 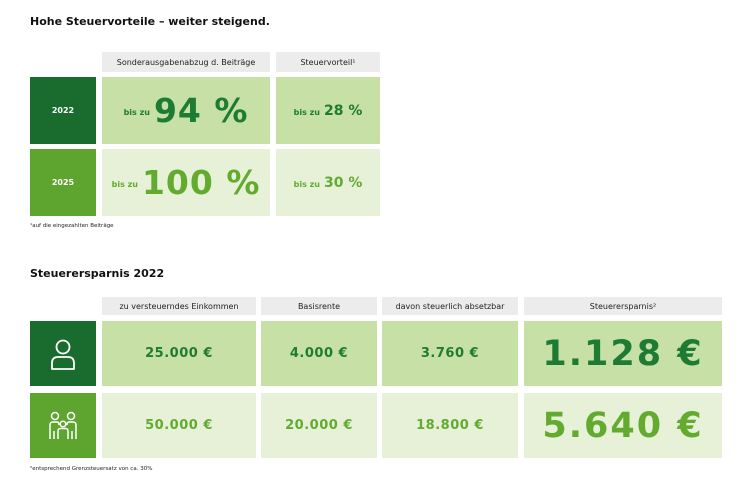 What do you see at coordinates (186, 62) in the screenshot?
I see `header-deduction: Sonderausgabenabzug d. Beiträge` at bounding box center [186, 62].